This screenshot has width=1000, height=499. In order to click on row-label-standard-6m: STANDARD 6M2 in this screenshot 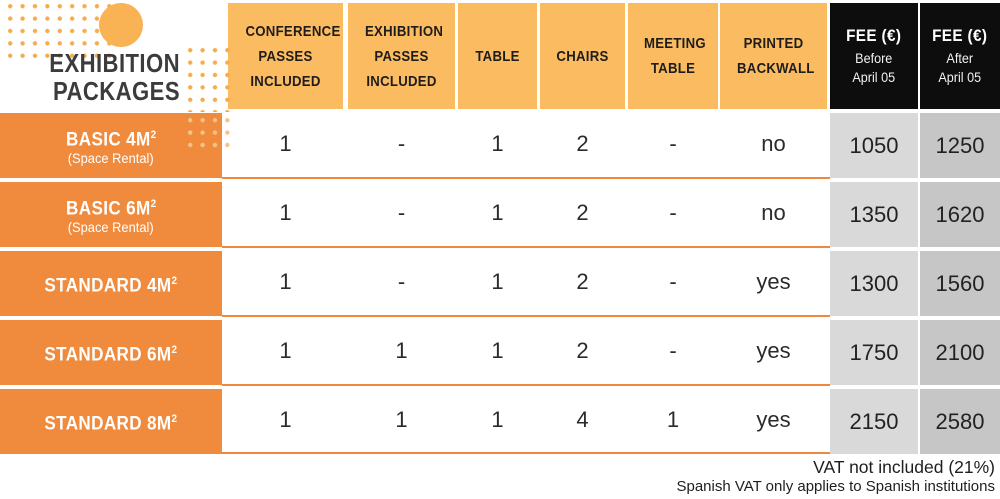, I will do `click(111, 350)`.